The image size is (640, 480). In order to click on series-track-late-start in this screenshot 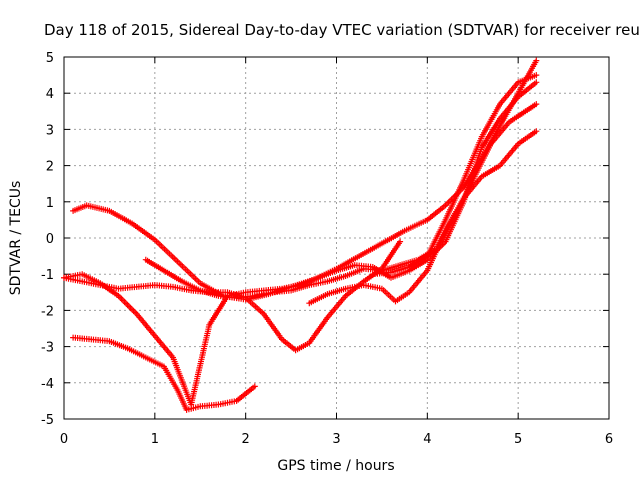, I will do `click(423, 217)`.